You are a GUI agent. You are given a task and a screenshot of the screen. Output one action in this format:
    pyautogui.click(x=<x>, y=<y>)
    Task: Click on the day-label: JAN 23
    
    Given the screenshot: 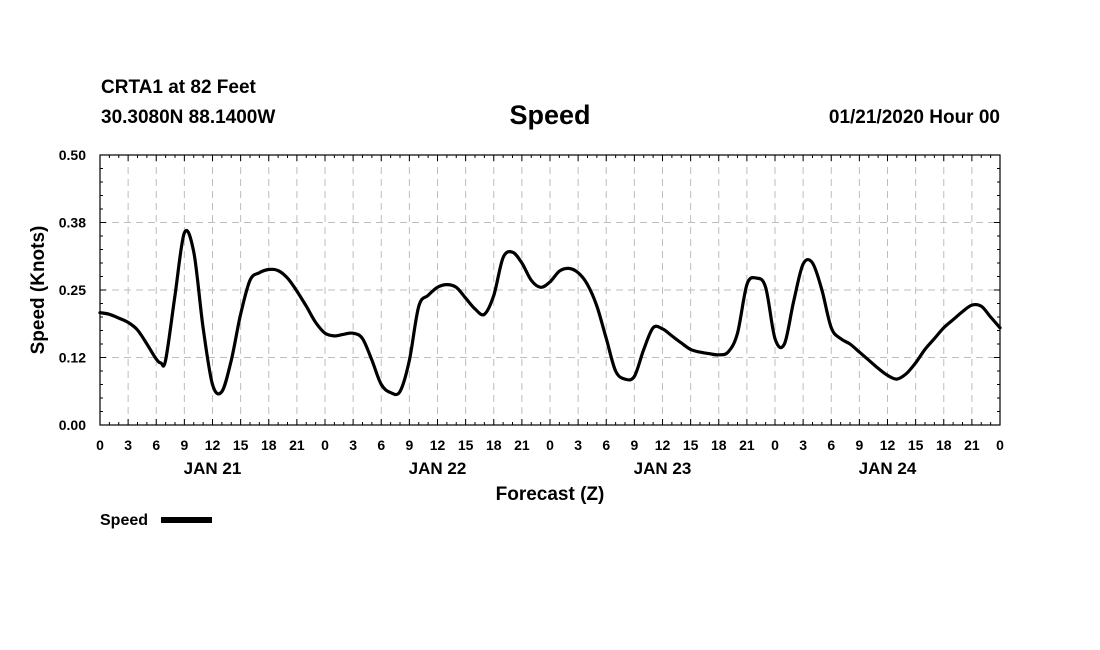 What is the action you would take?
    pyautogui.click(x=663, y=468)
    